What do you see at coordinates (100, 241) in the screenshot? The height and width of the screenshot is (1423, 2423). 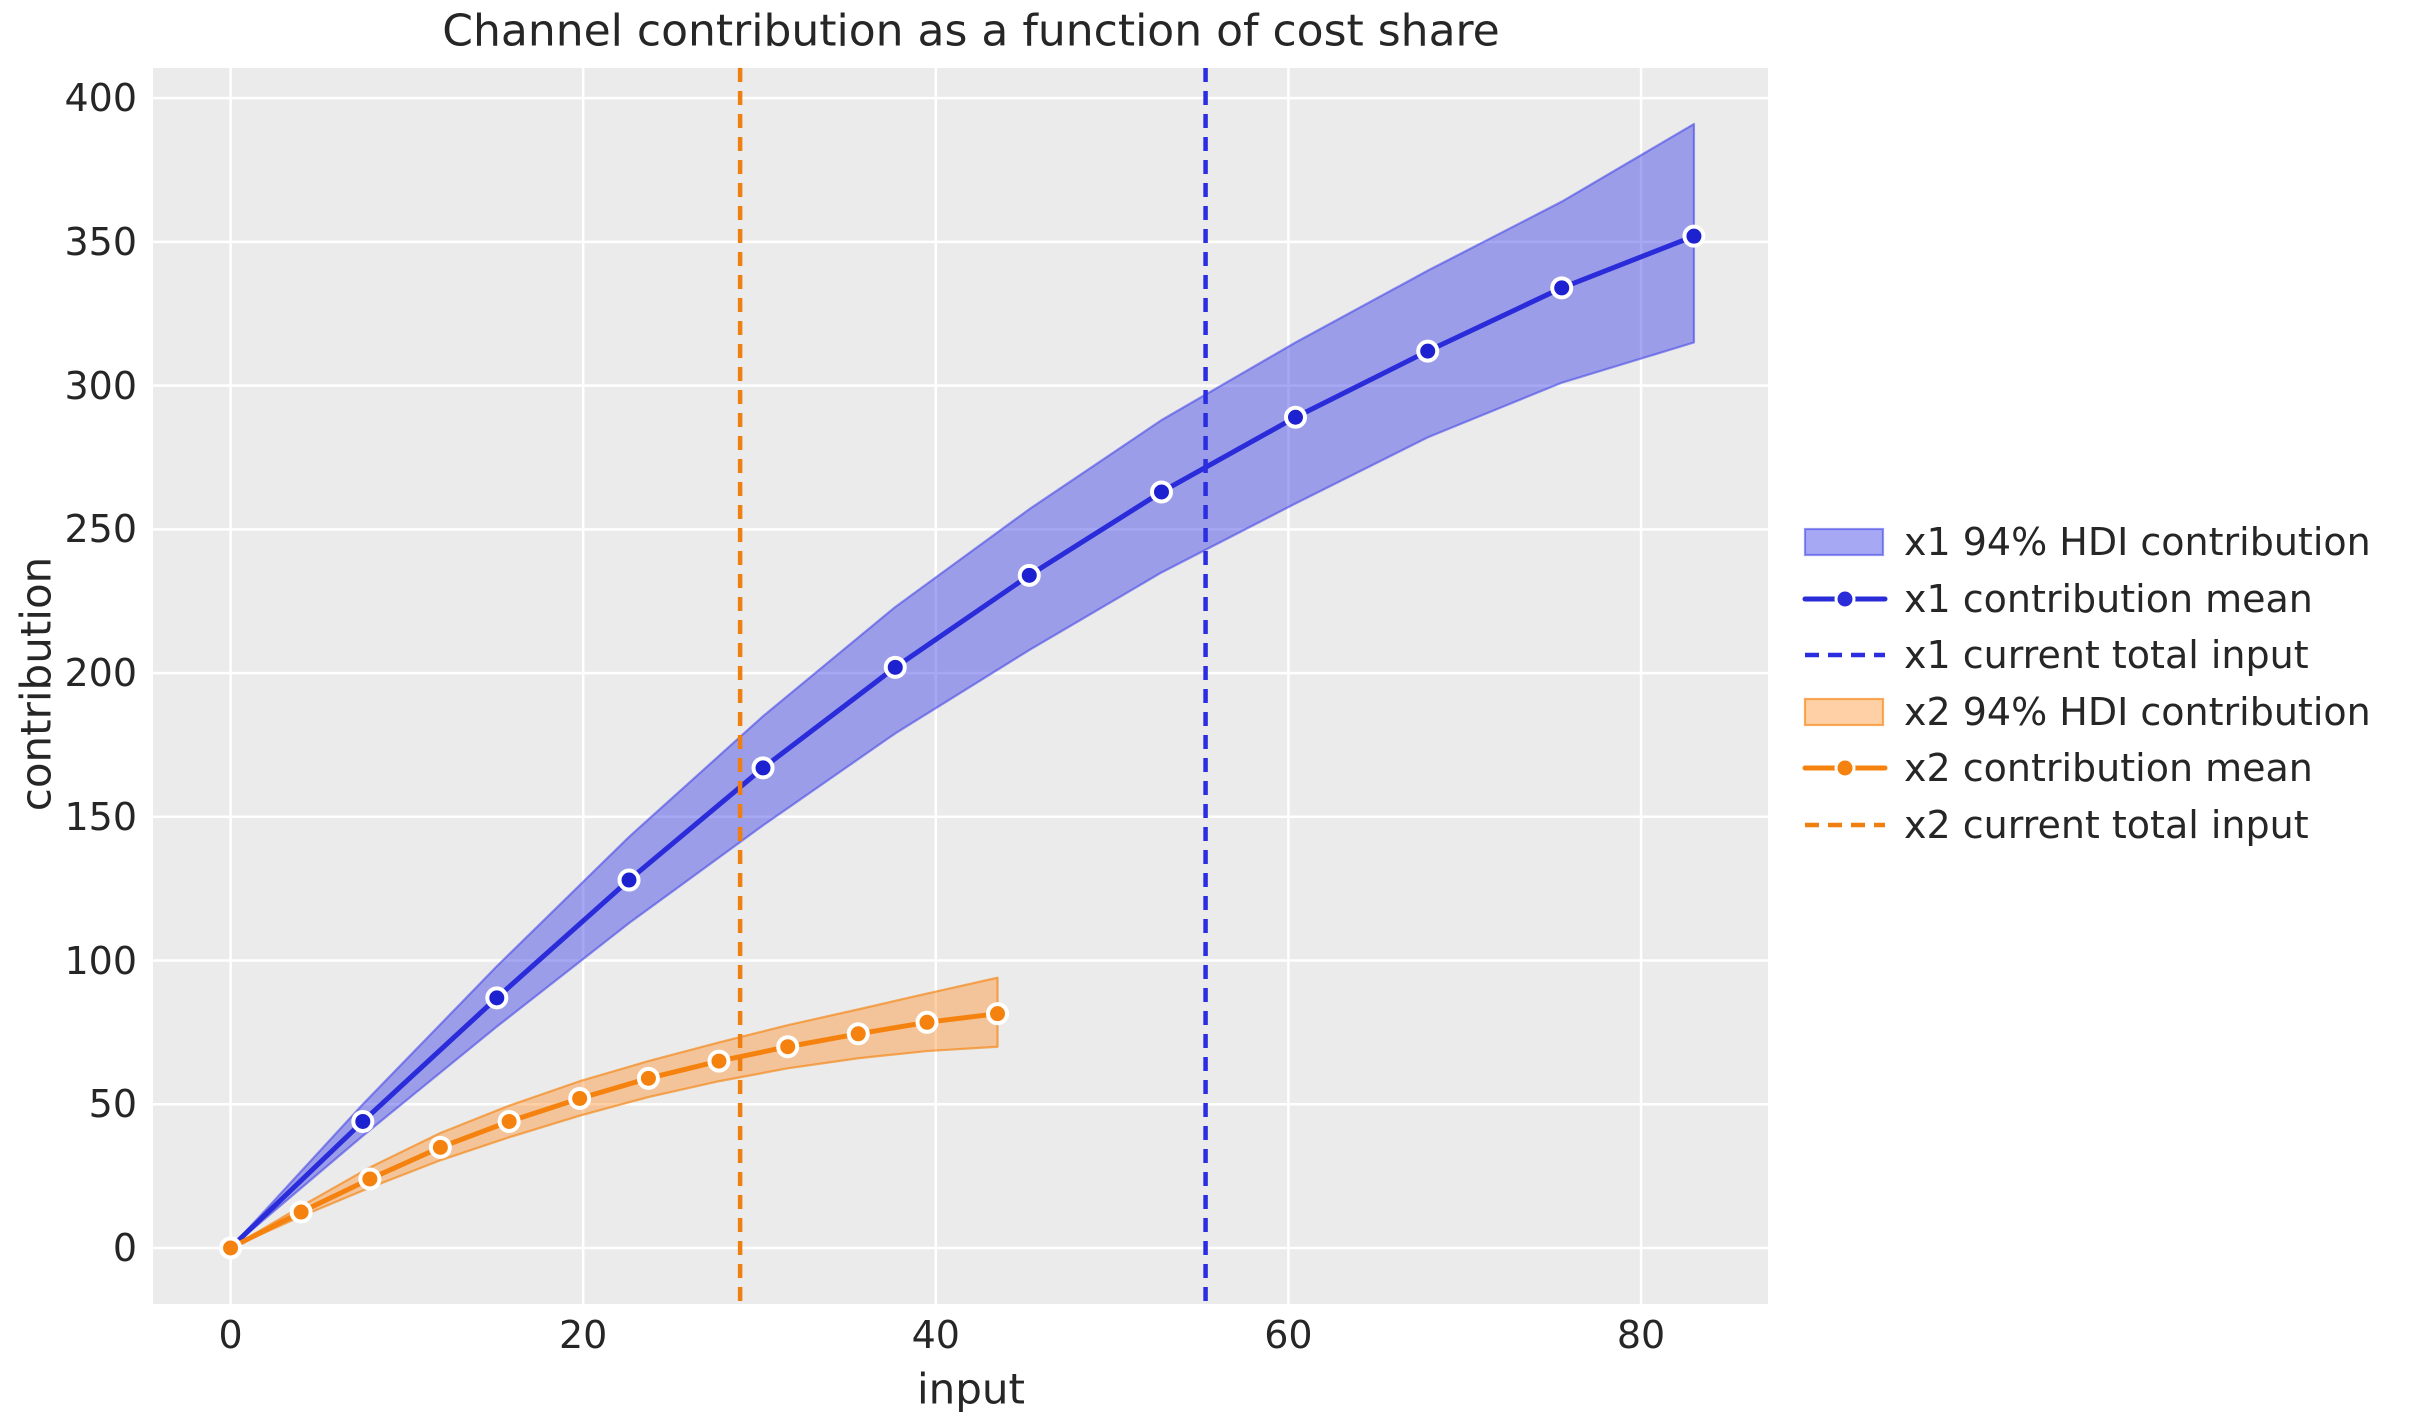 I see `y-tick-label: 350` at bounding box center [100, 241].